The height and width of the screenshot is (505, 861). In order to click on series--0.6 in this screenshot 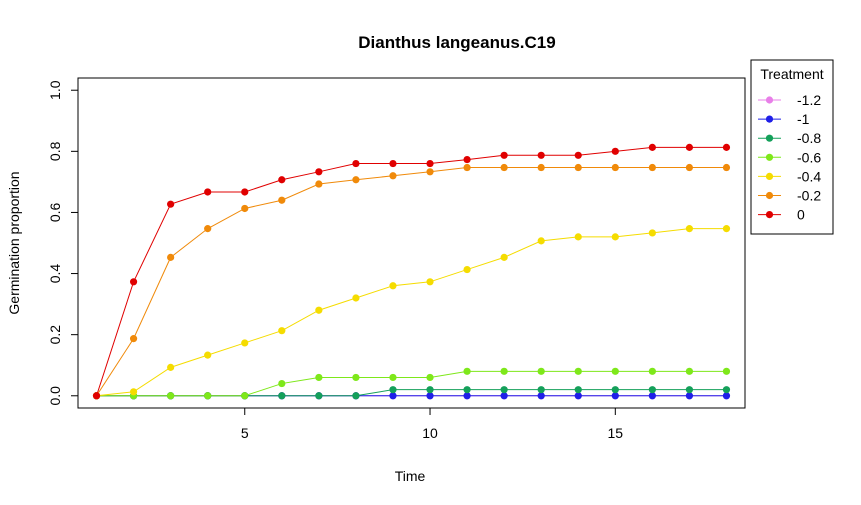, I will do `click(411, 383)`.